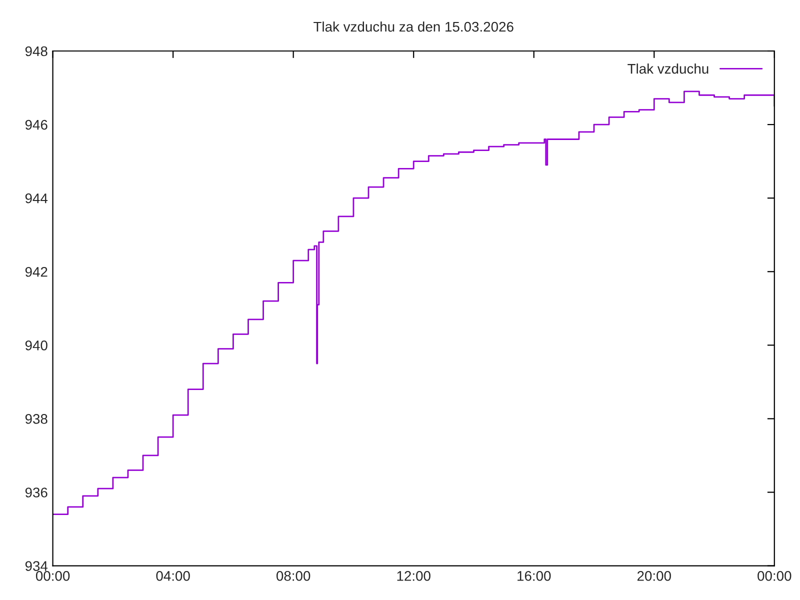  What do you see at coordinates (654, 576) in the screenshot?
I see `x-tick-label: 20:00` at bounding box center [654, 576].